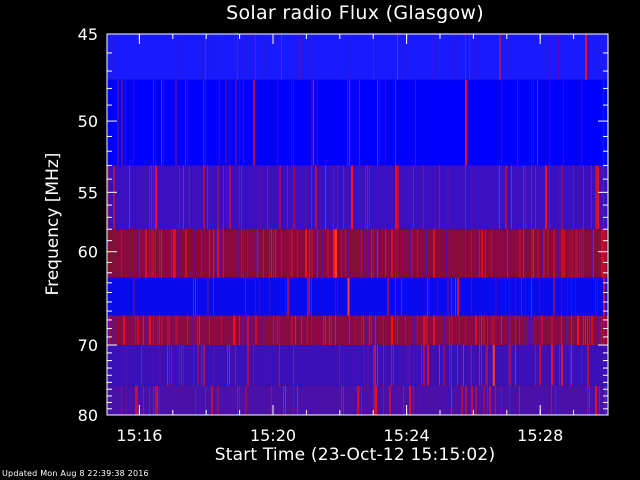 This screenshot has height=480, width=640. Describe the element at coordinates (88, 192) in the screenshot. I see `y-tick-label: 55` at that location.